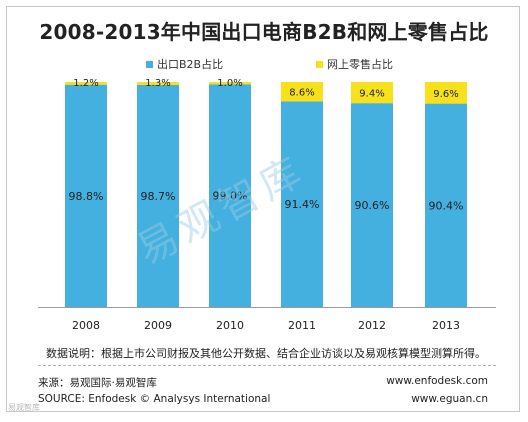 The width and height of the screenshot is (528, 422). I want to click on data-label-b2b-2008: 98.8%, so click(86, 196).